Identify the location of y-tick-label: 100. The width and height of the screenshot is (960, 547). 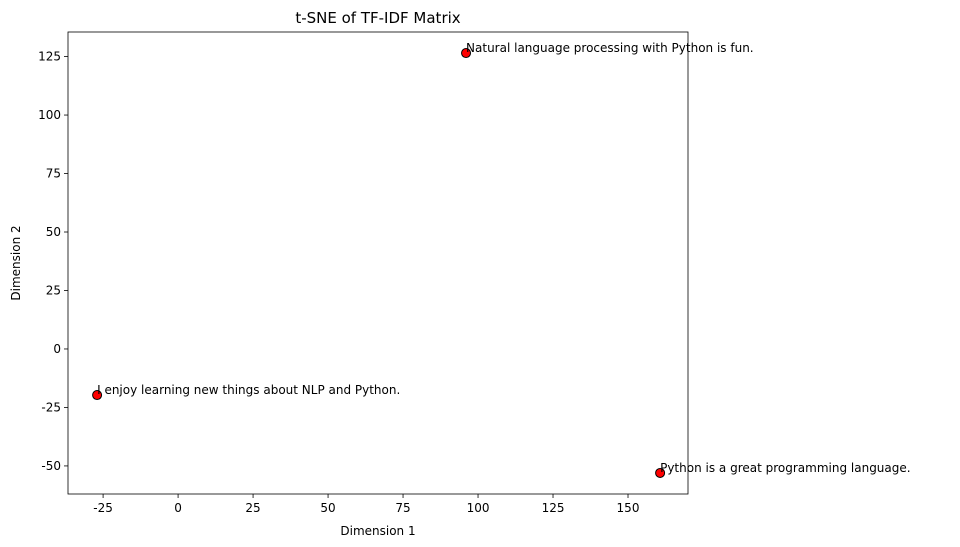
(49, 115).